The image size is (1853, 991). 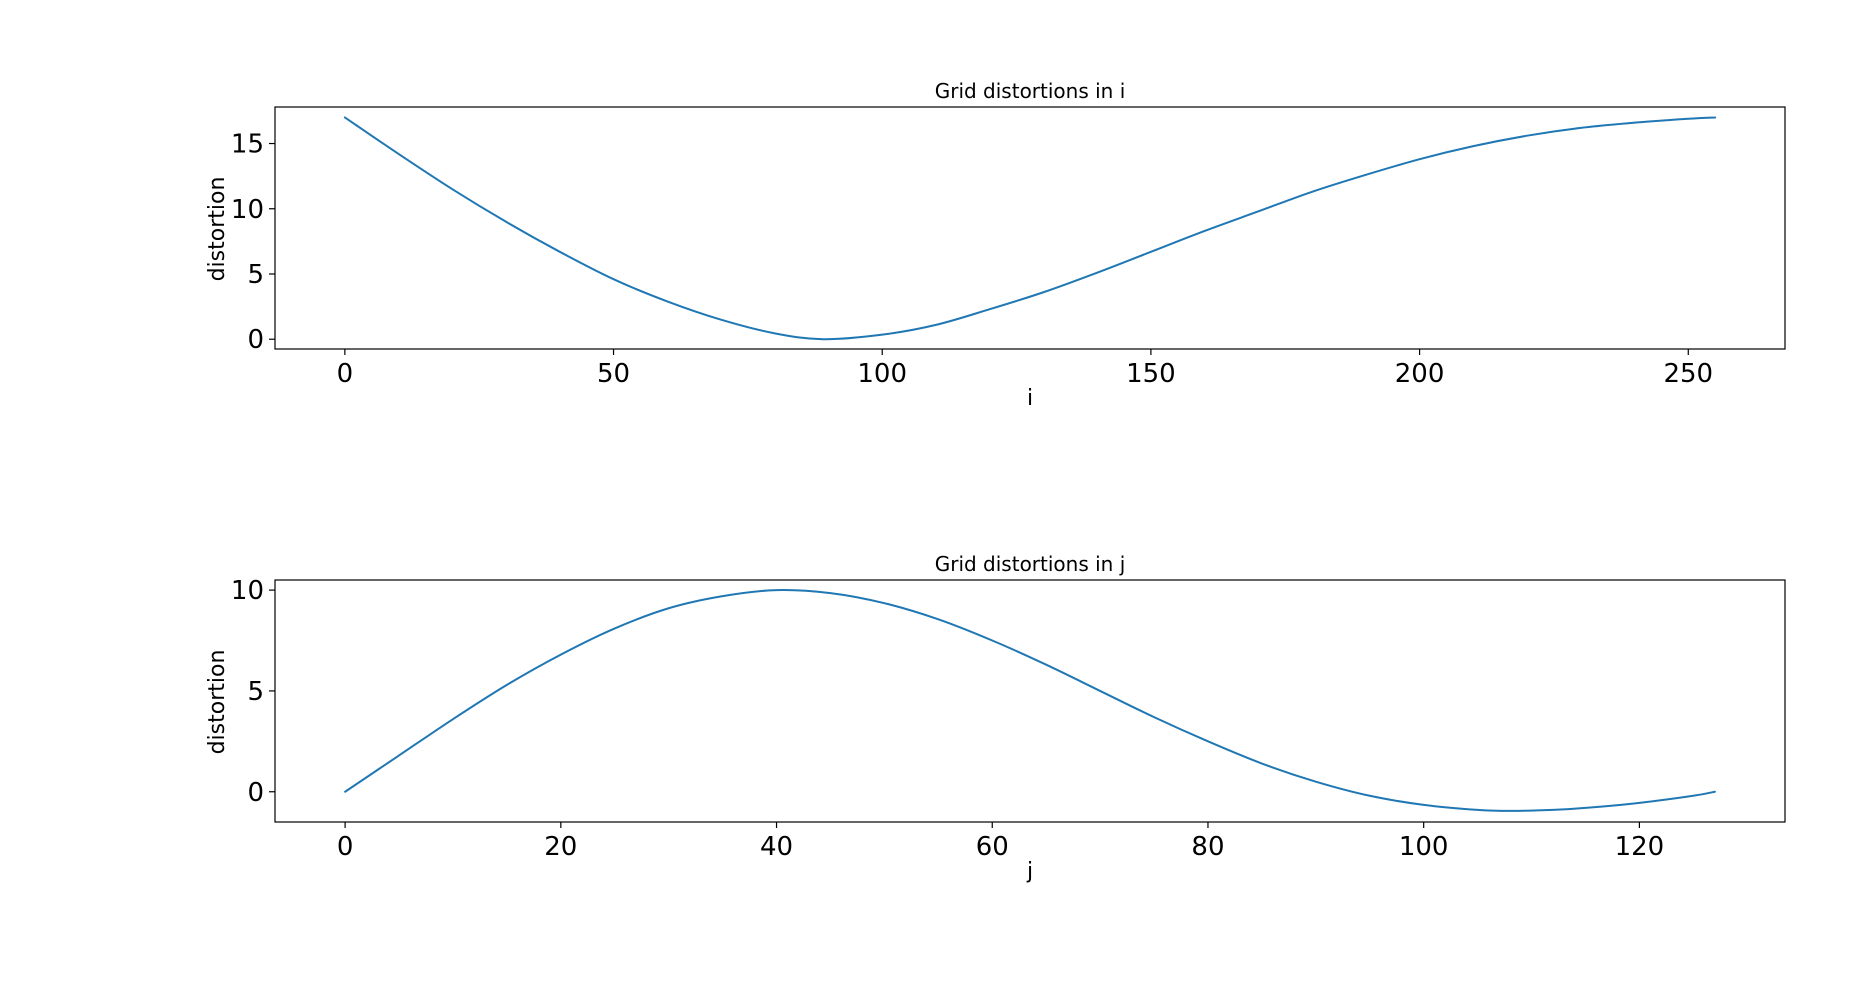 I want to click on y-ticks: 0 5 10, so click(x=253, y=692).